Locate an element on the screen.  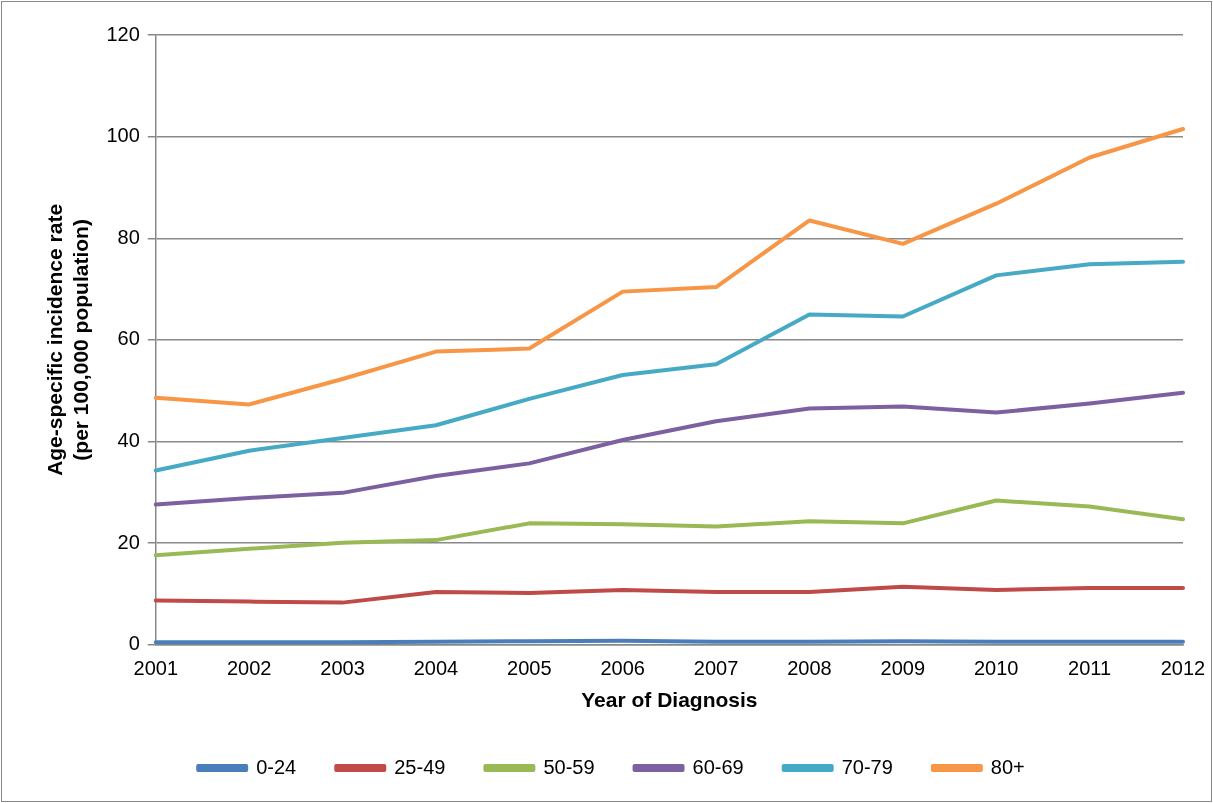
x-tick-label: 2010 is located at coordinates (996, 668).